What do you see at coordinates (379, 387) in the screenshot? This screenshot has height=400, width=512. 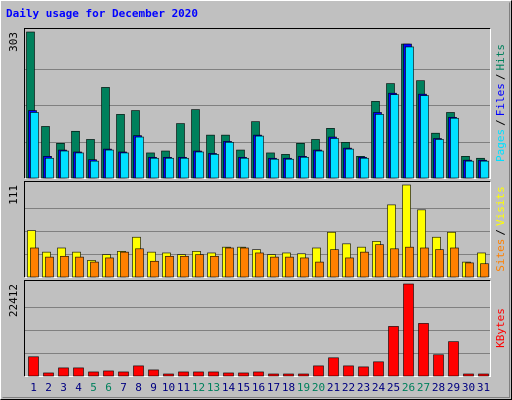 I see `x-tick-label: 24` at bounding box center [379, 387].